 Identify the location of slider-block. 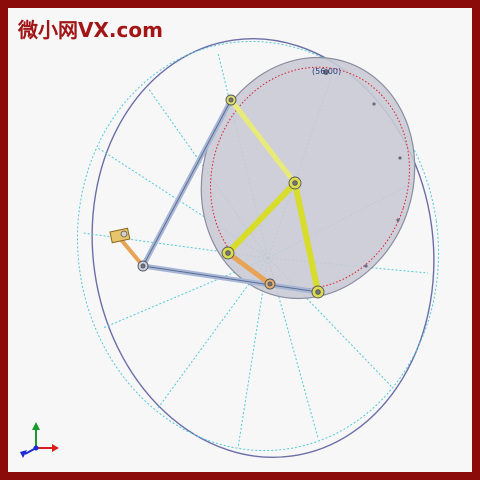
(120, 235).